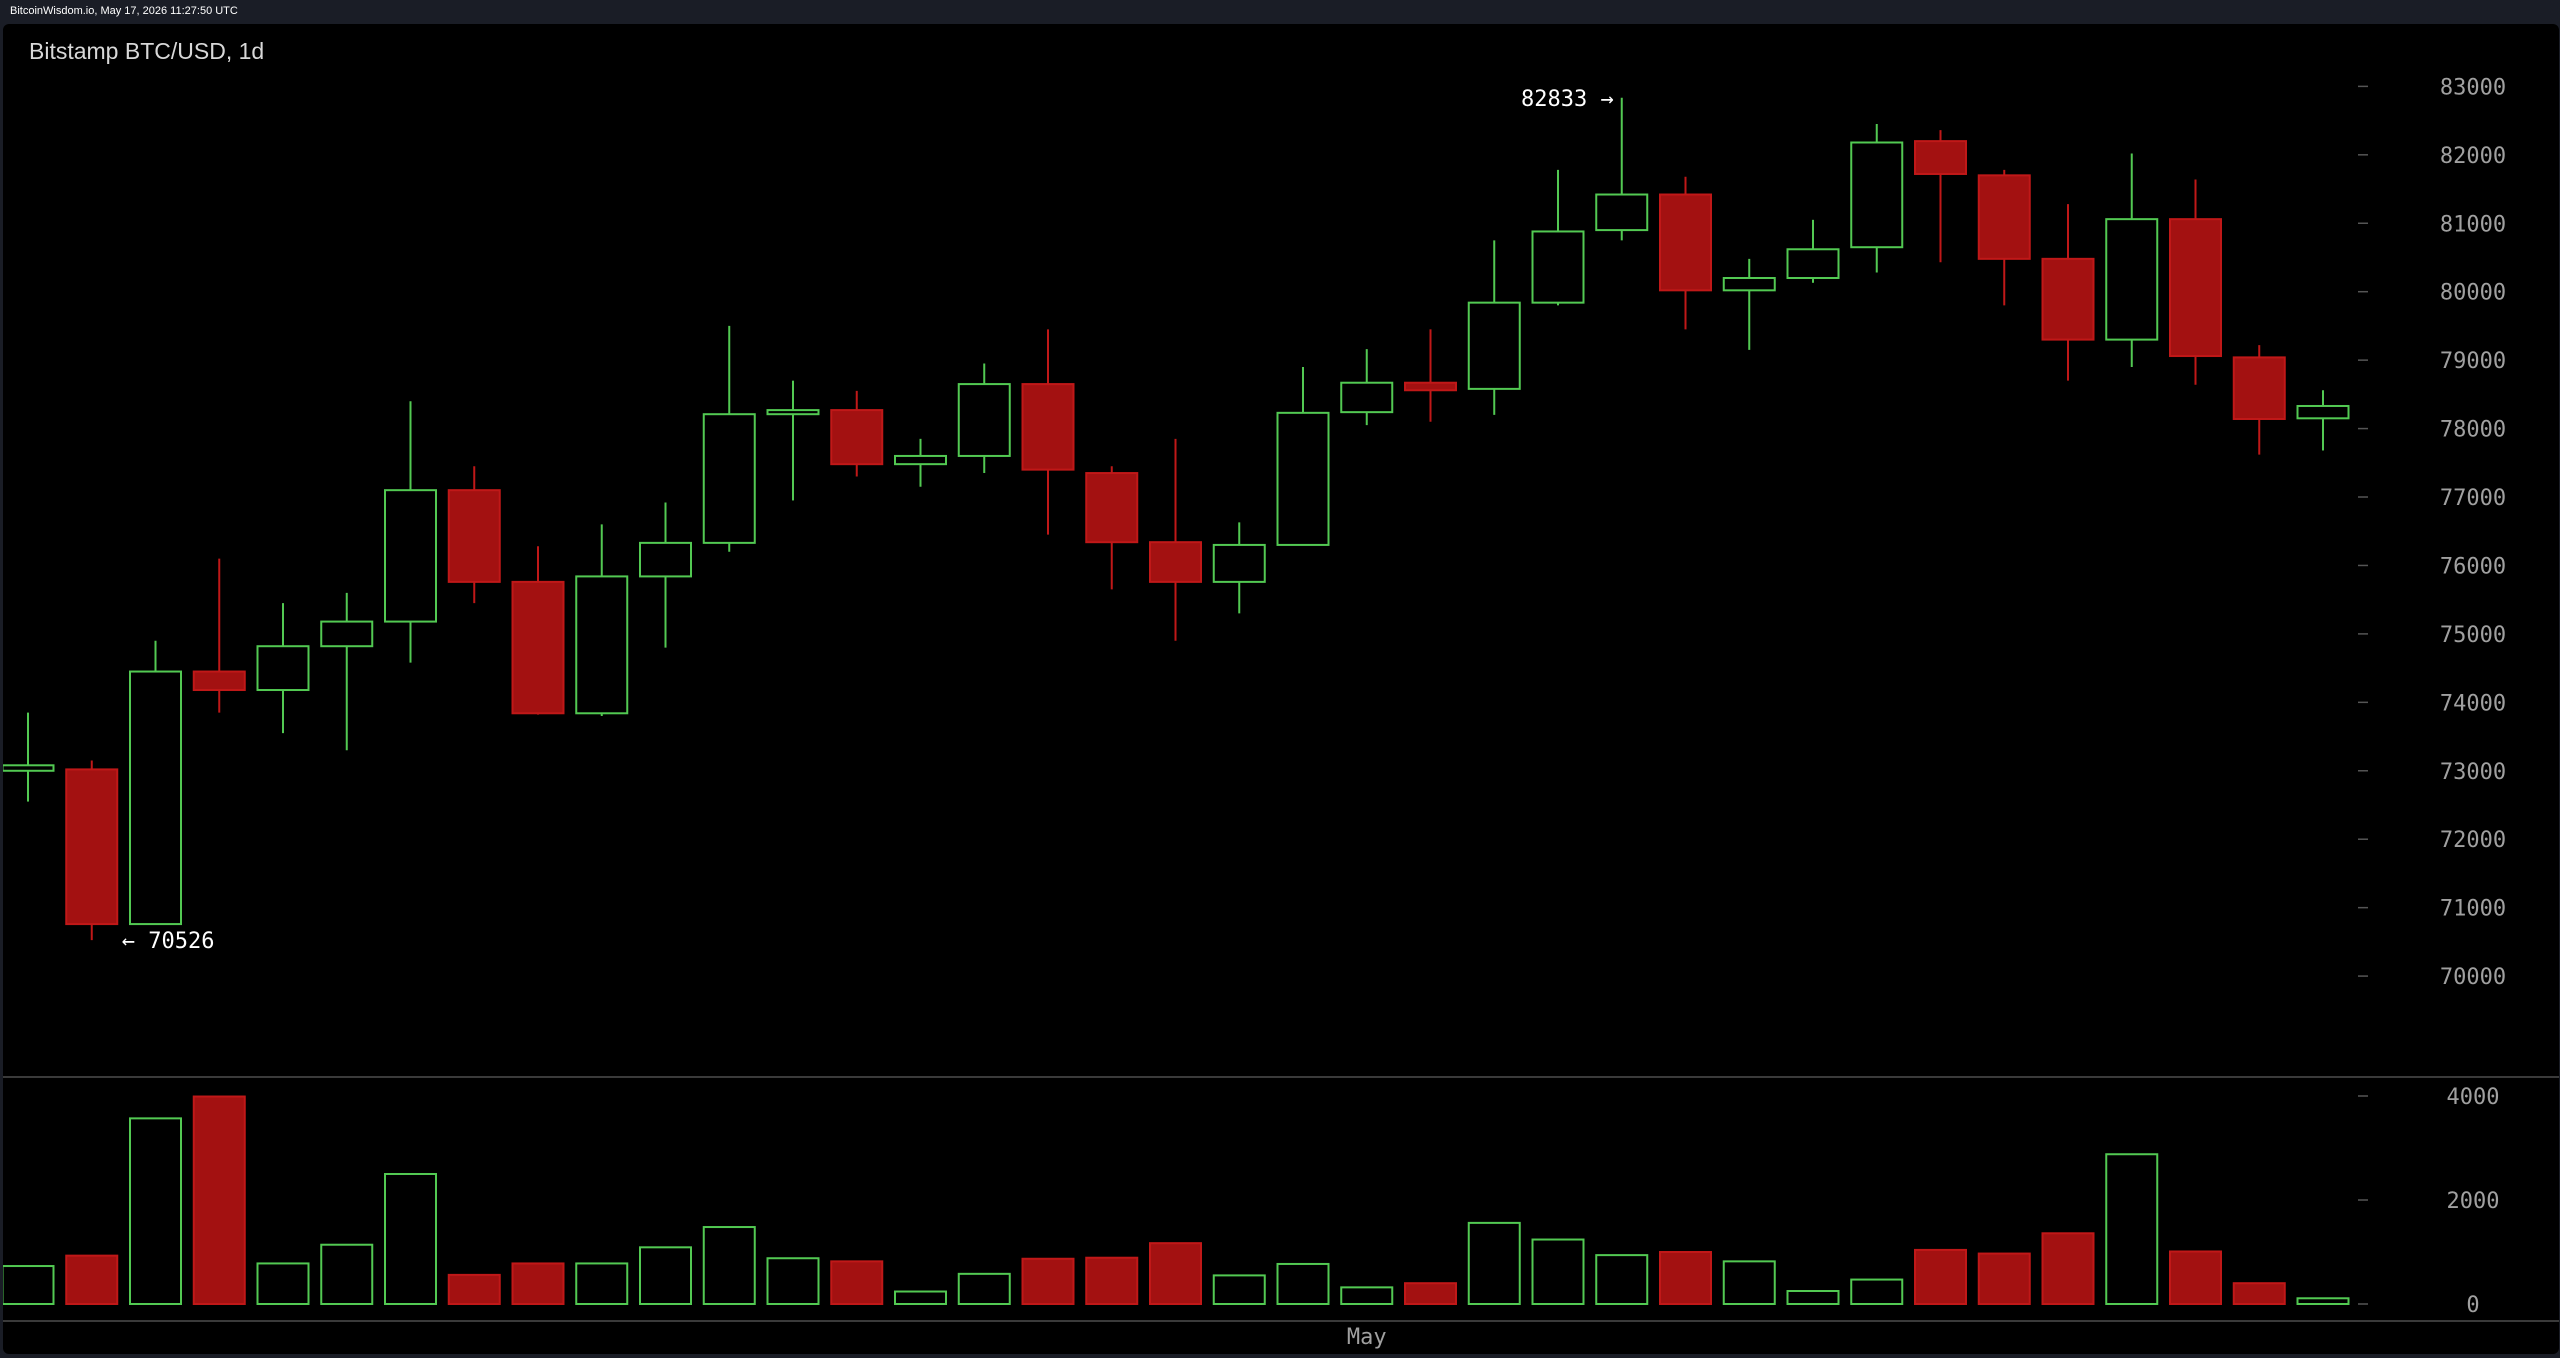  I want to click on price-tick-label: 74000, so click(2473, 703).